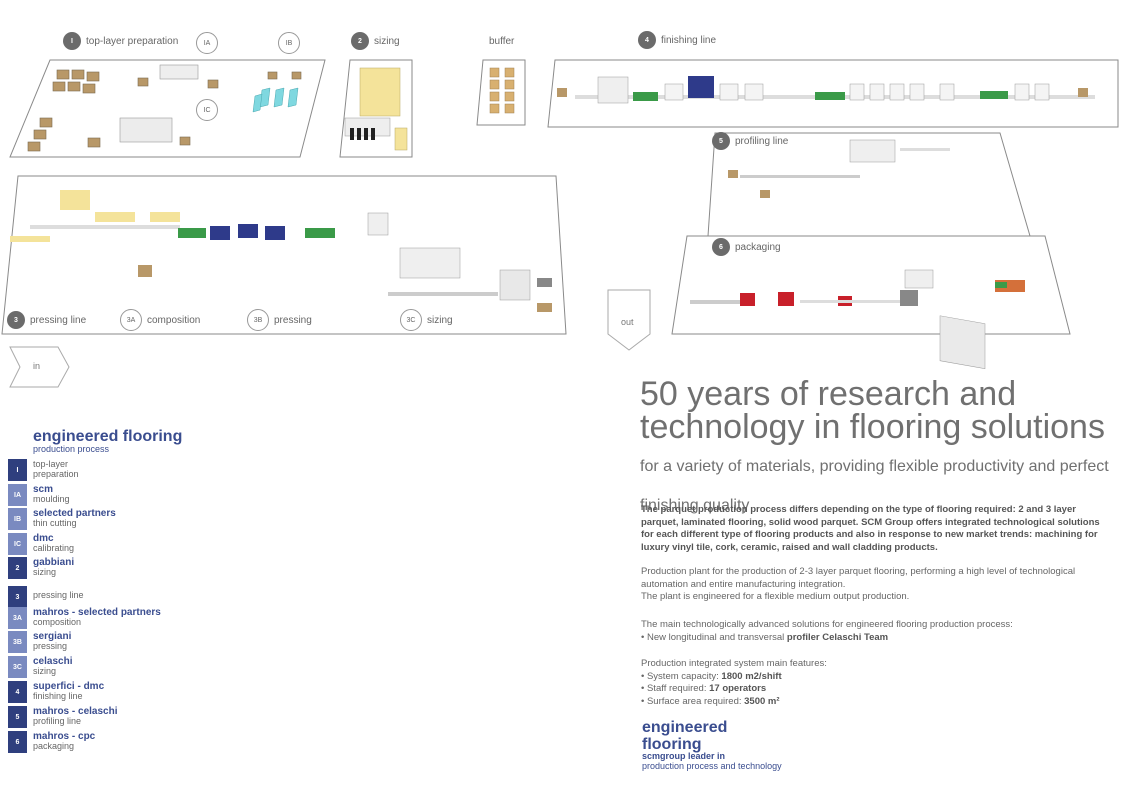 The image size is (1140, 786). Describe the element at coordinates (17, 597) in the screenshot. I see `legend-step-tag: 3` at that location.